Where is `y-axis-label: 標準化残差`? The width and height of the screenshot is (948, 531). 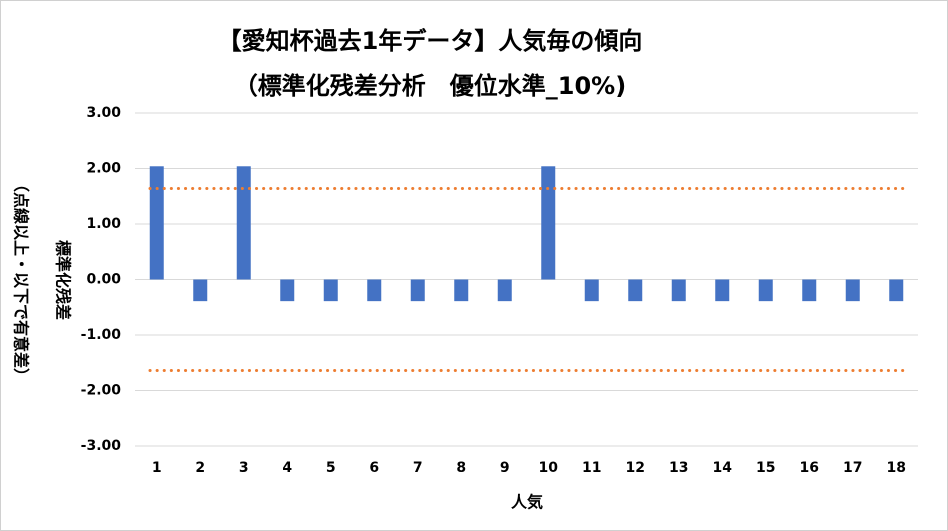 y-axis-label: 標準化残差 is located at coordinates (63, 280).